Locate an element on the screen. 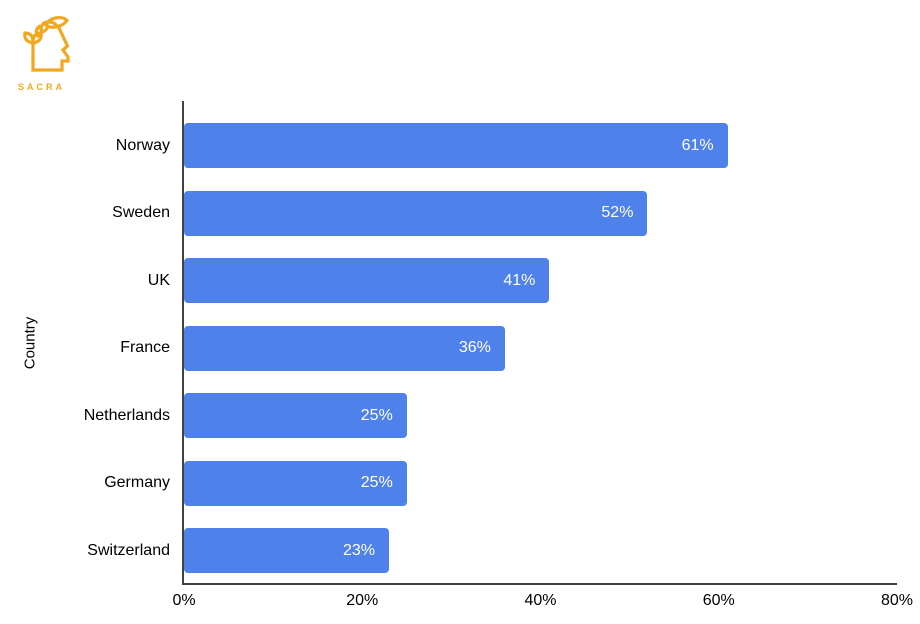 This screenshot has height=624, width=920. category-label: Sweden is located at coordinates (141, 213).